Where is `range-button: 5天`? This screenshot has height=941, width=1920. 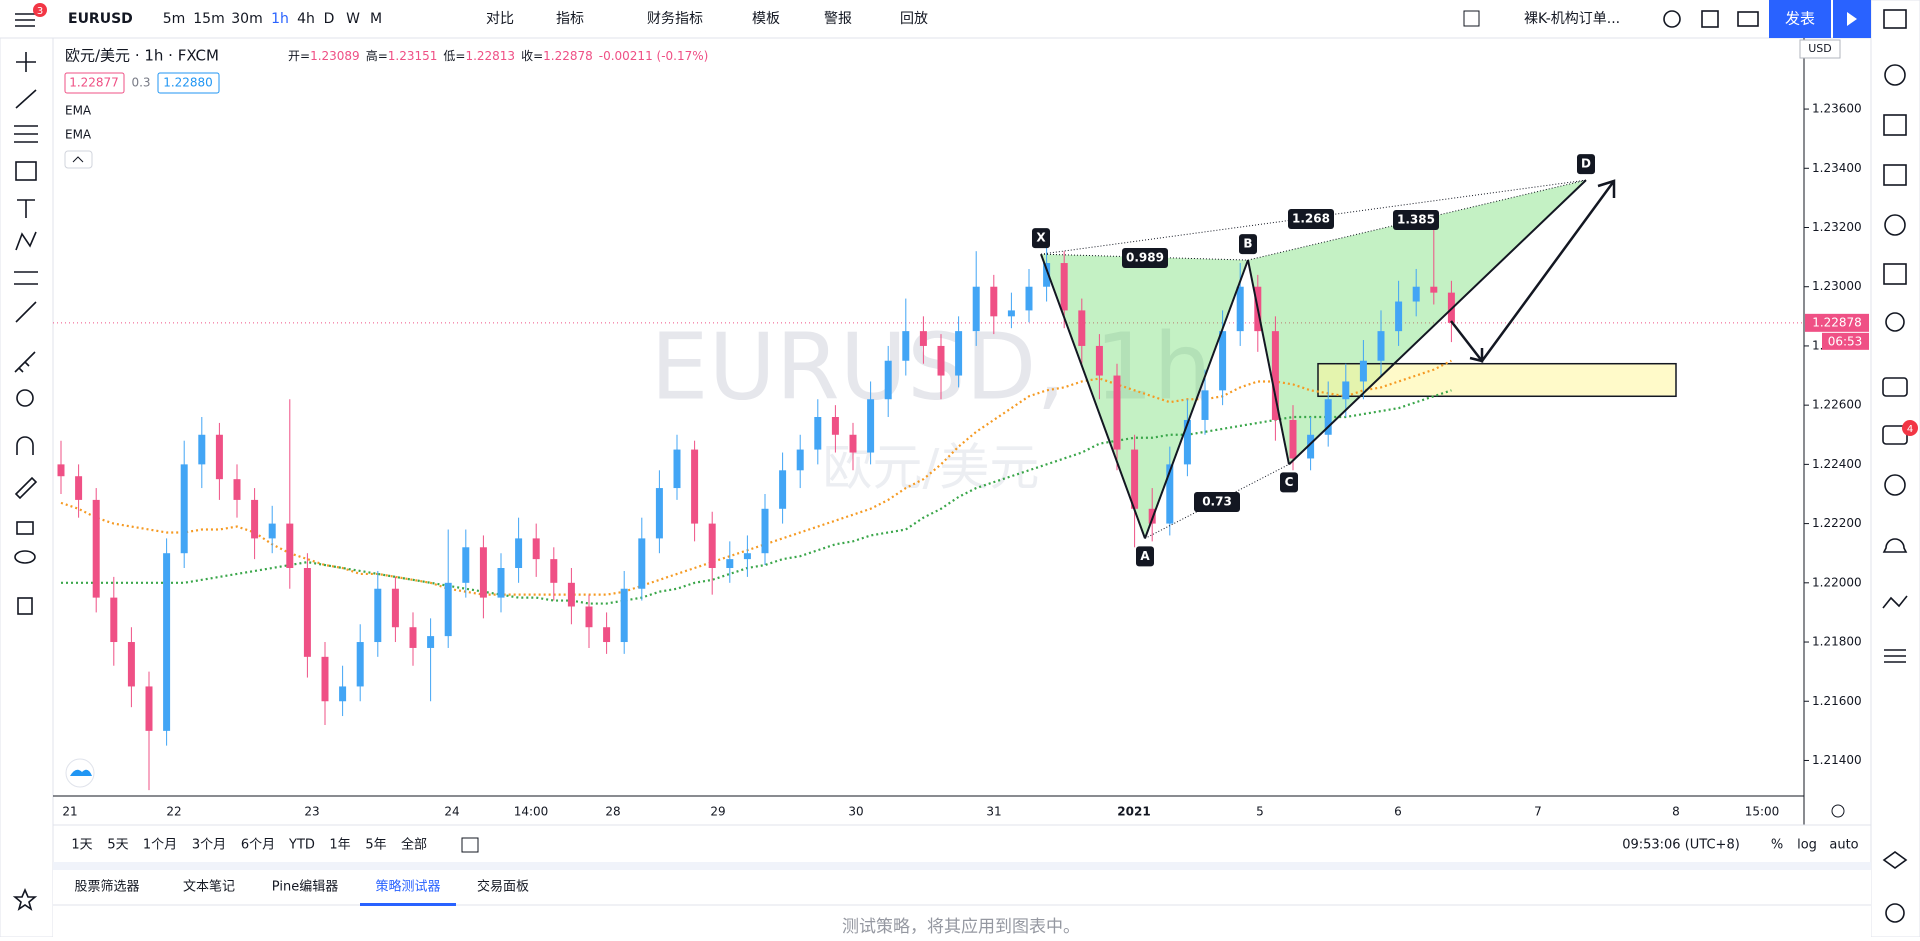 range-button: 5天 is located at coordinates (117, 845).